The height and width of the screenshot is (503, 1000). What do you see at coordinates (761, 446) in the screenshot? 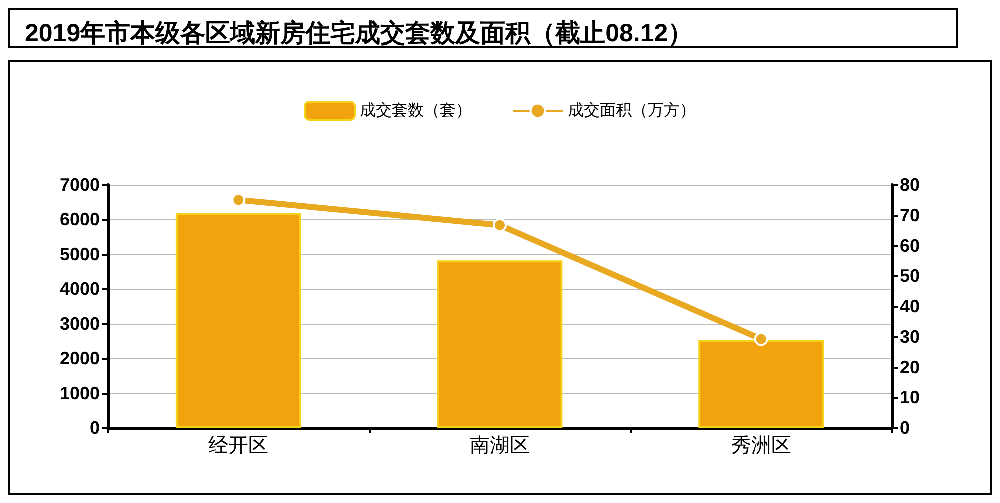
I see `x-tick-label: 秀洲区` at bounding box center [761, 446].